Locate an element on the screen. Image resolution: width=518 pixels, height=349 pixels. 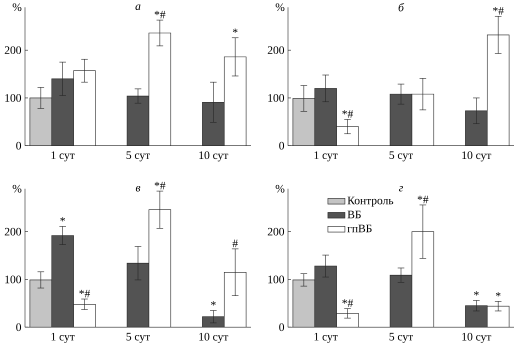
legend-label: ВБ is located at coordinates (354, 214).